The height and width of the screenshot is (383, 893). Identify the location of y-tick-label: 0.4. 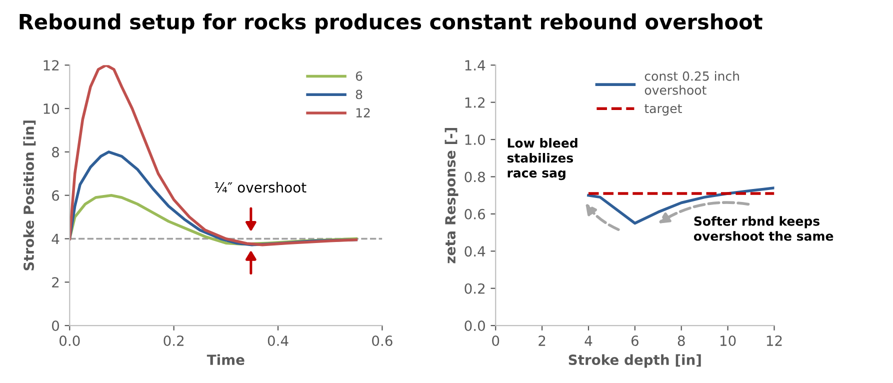
(475, 251).